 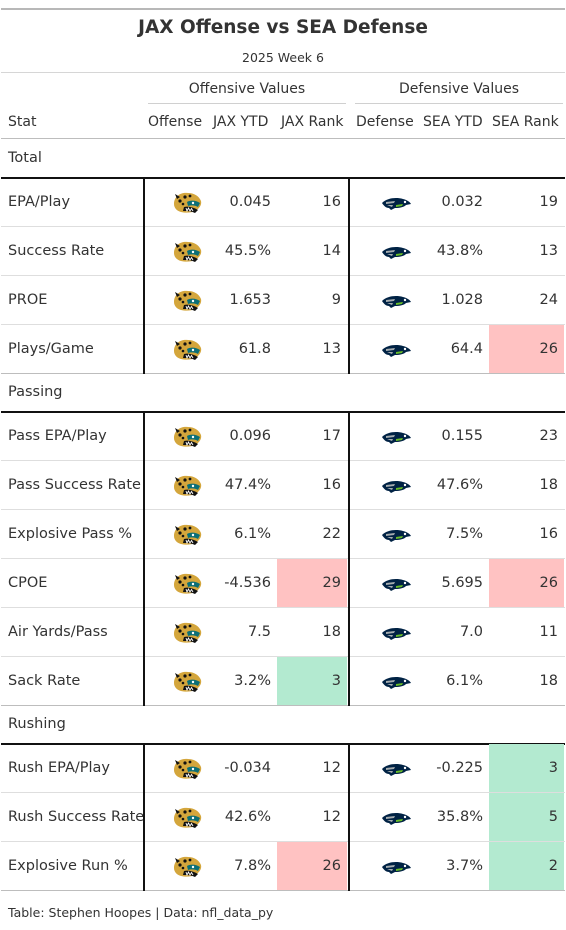 What do you see at coordinates (459, 768) in the screenshot?
I see `sea-ytd-cell: -0.225` at bounding box center [459, 768].